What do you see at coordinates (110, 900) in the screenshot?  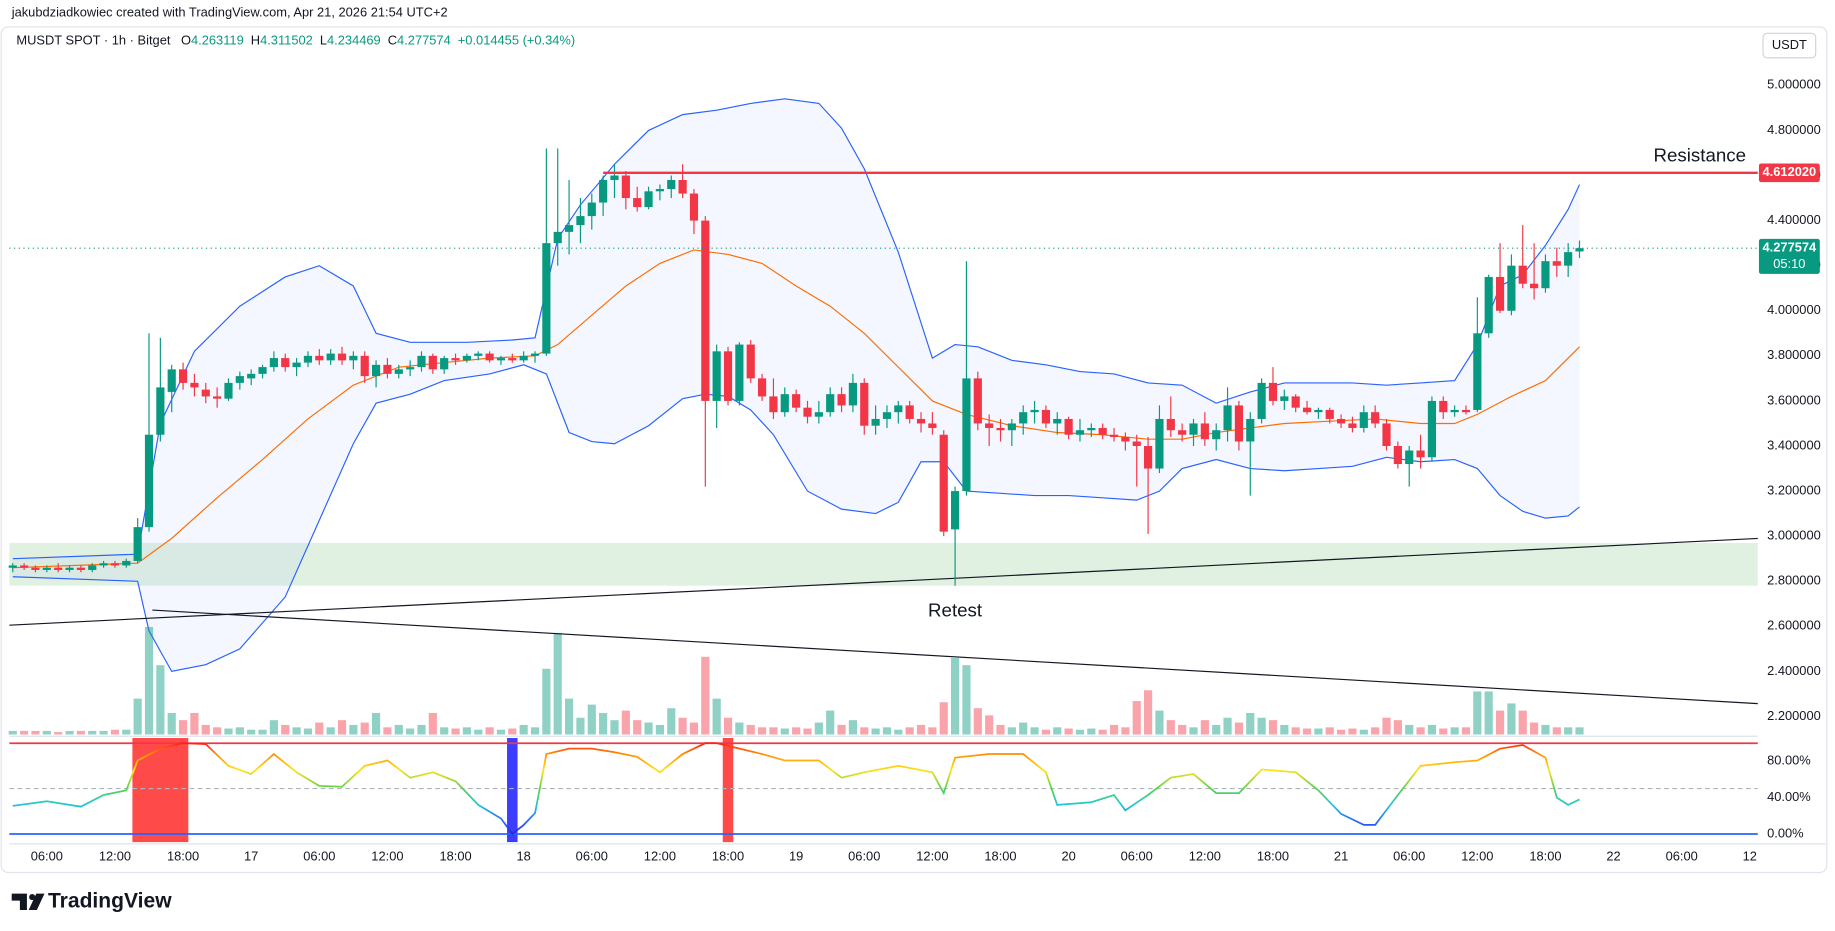 I see `logo-text: TradingView` at bounding box center [110, 900].